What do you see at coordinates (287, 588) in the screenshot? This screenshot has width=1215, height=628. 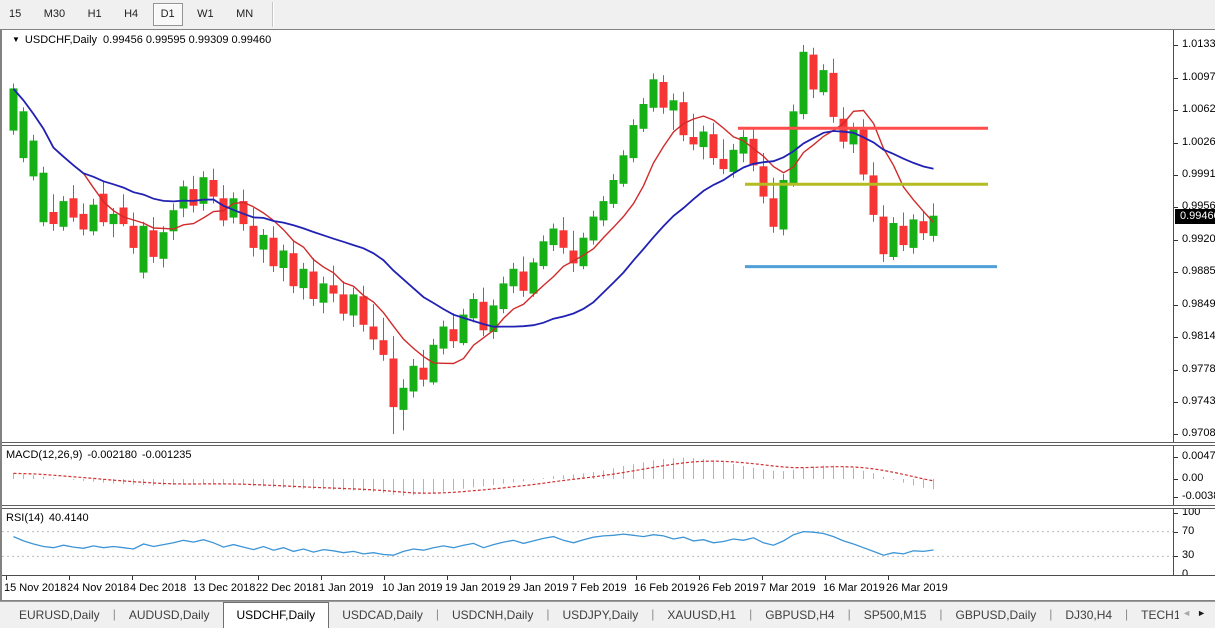 I see `date-tick-label: 22 Dec 2018` at bounding box center [287, 588].